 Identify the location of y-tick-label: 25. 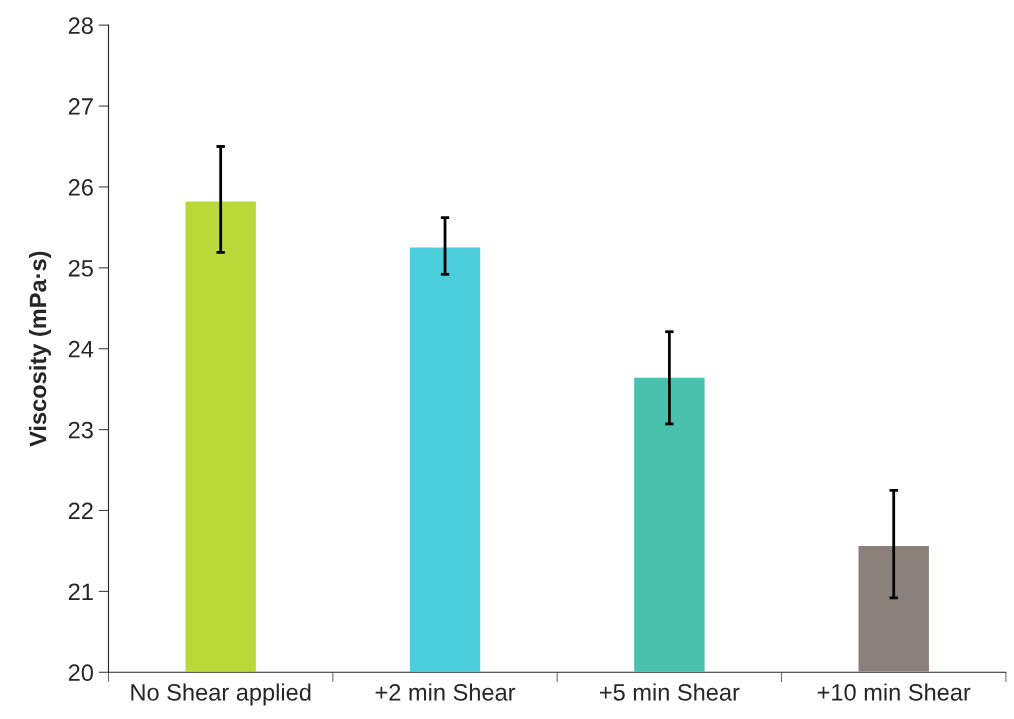
(80, 268).